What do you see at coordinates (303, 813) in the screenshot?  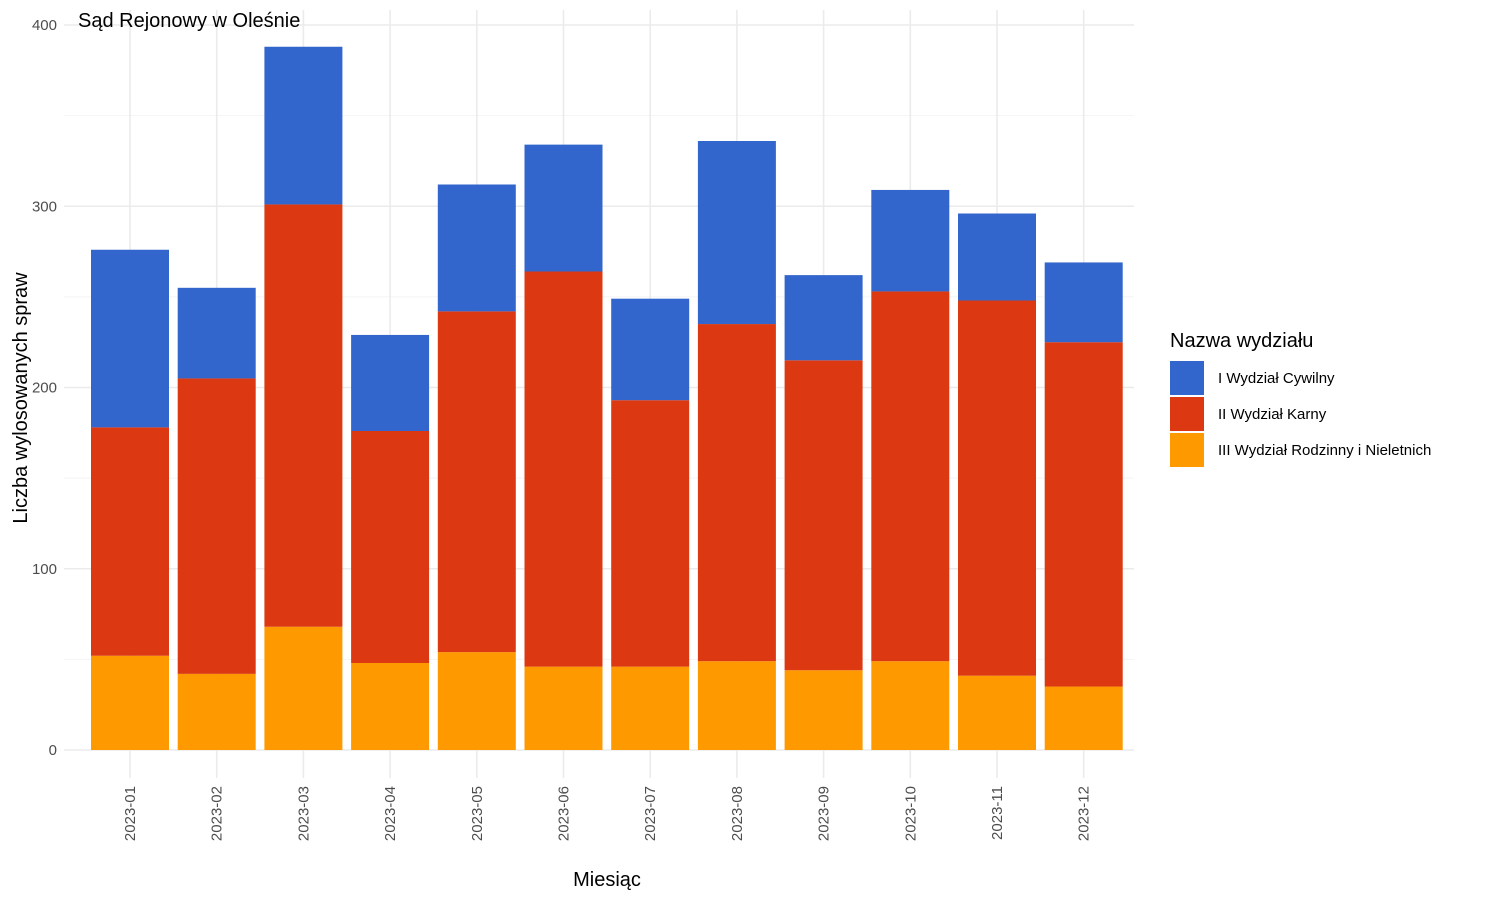 I see `x-tick-label: 2023-03` at bounding box center [303, 813].